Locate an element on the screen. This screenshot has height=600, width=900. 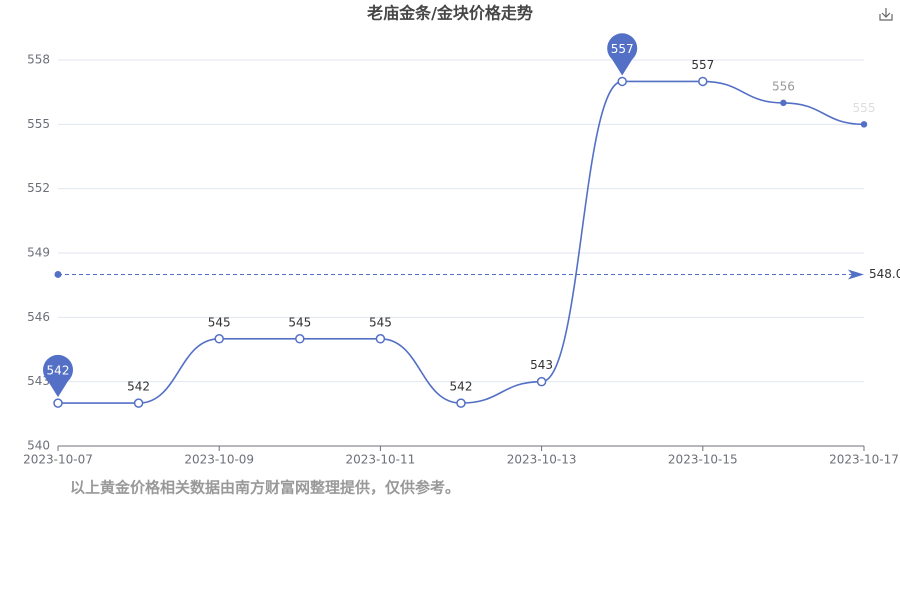
download-glyph is located at coordinates (886, 14).